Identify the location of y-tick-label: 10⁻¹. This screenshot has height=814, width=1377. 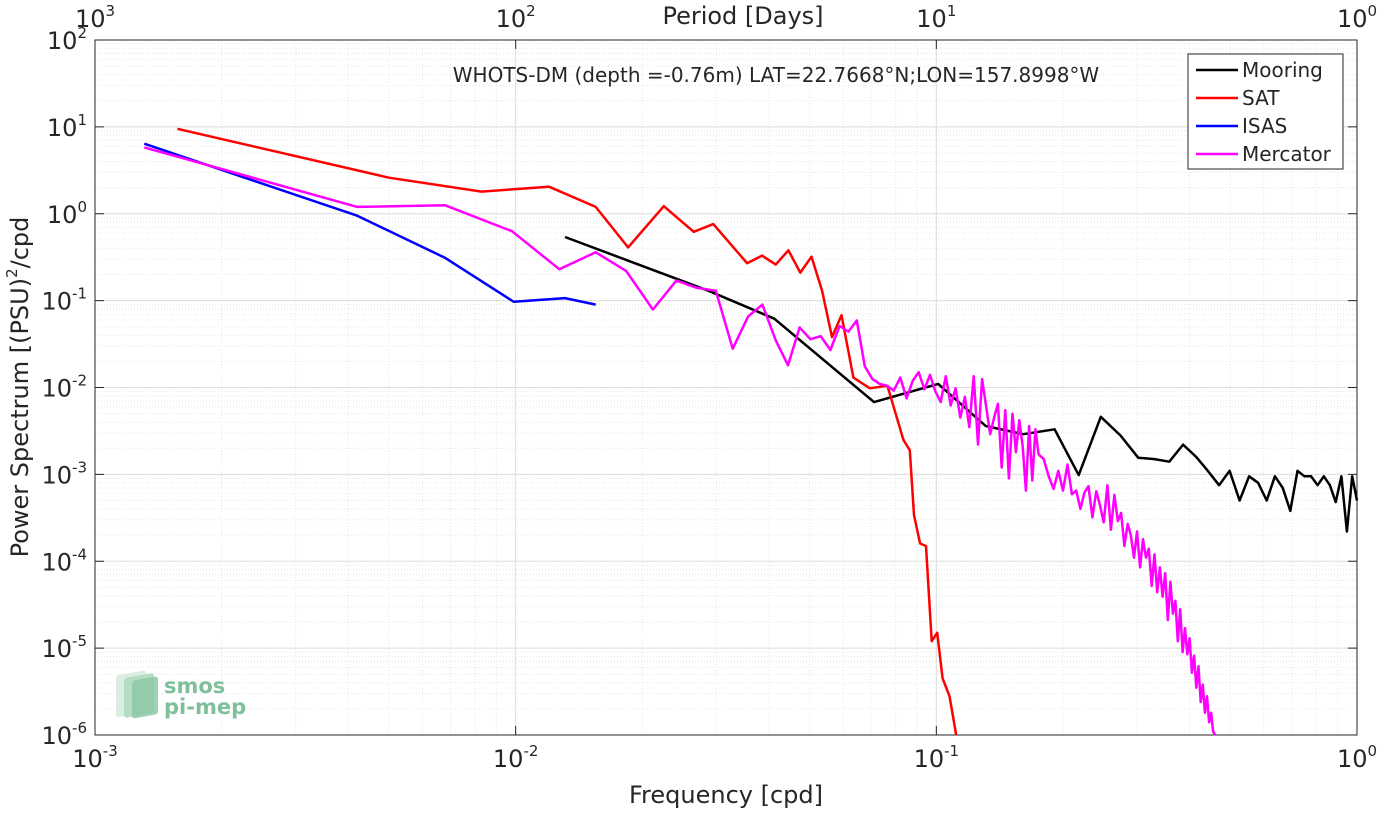
(64, 300).